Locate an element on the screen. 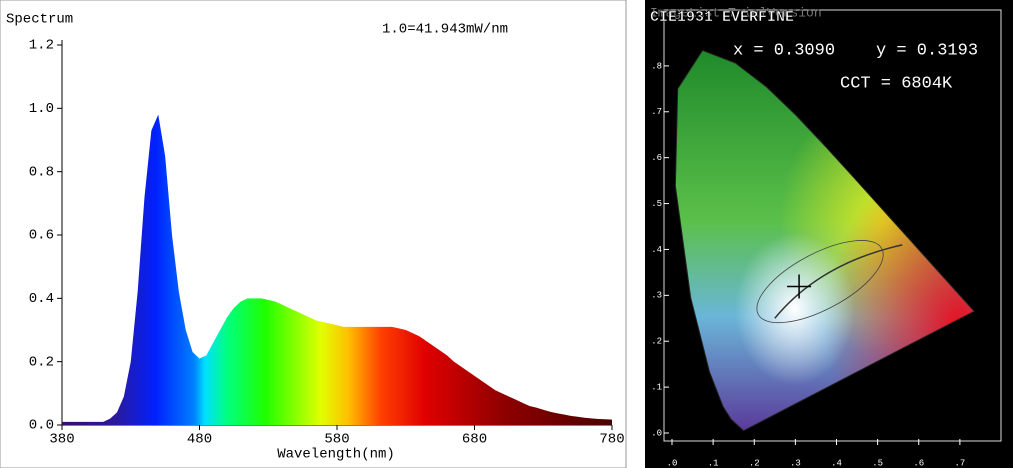 The width and height of the screenshot is (1013, 468). y-tick-label: .0 is located at coordinates (656, 433).